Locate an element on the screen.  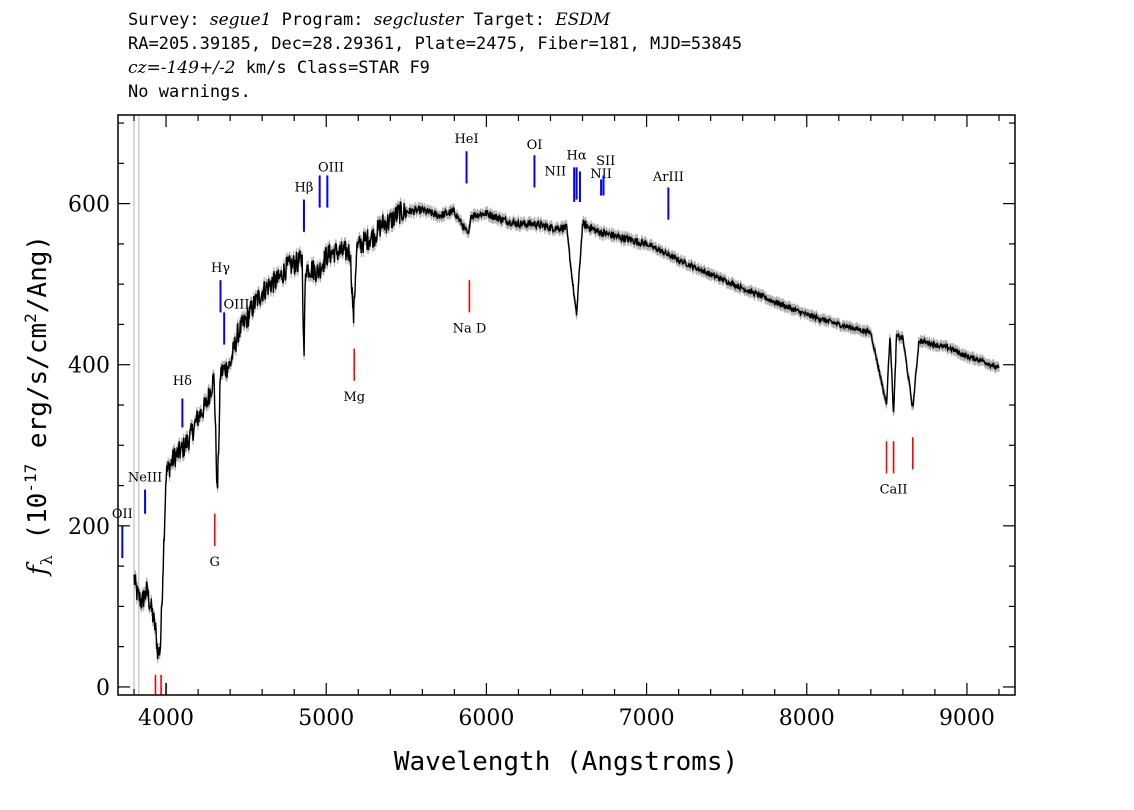
y-axis-title: fλ (10-17 erg/s/cm2/Ang) is located at coordinates (38, 406).